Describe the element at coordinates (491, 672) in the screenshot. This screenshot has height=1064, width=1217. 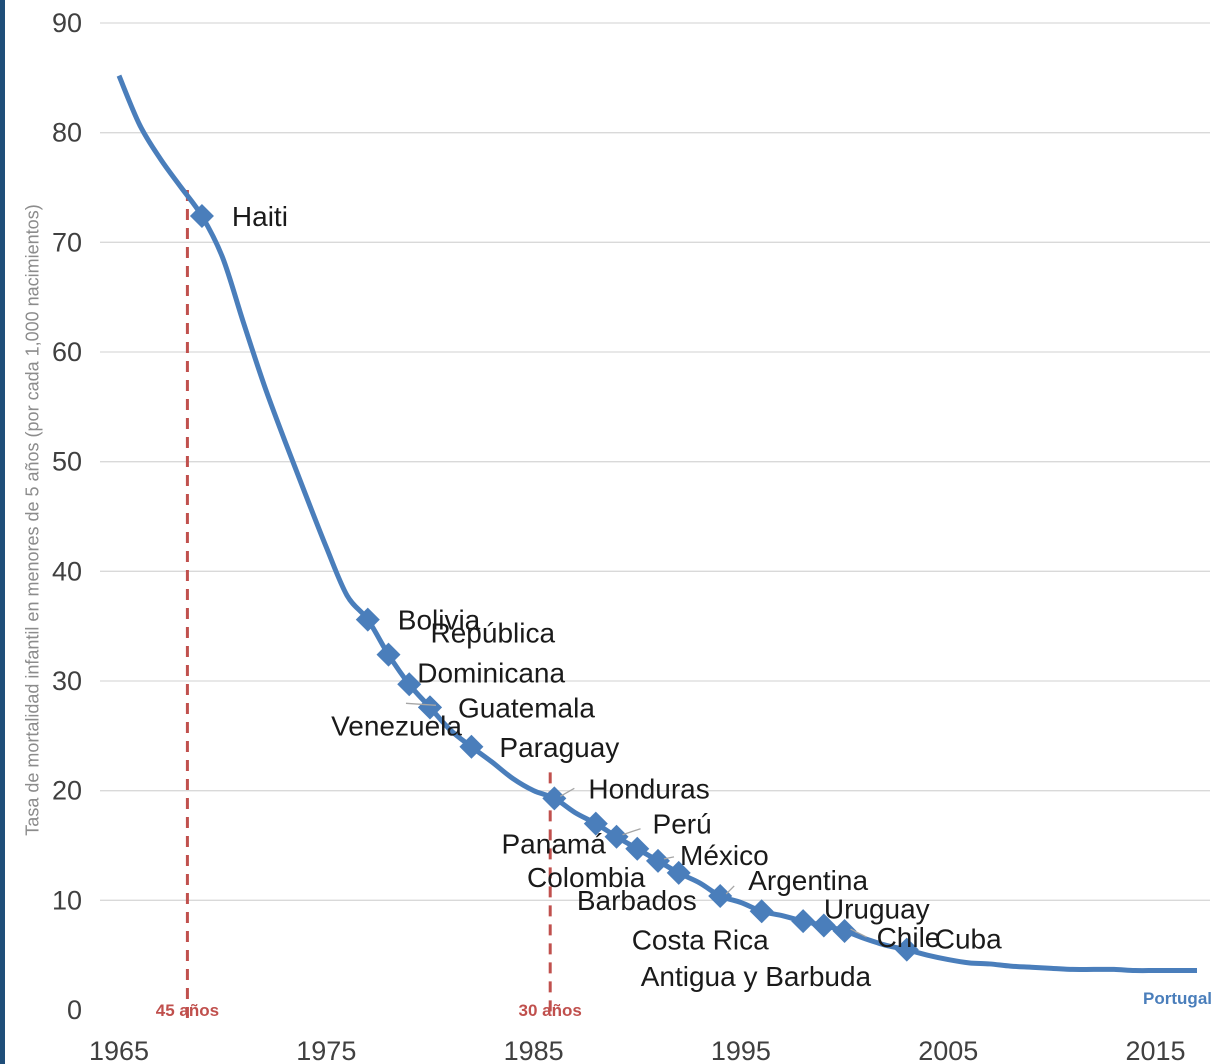
I see `country-label: Dominicana` at that location.